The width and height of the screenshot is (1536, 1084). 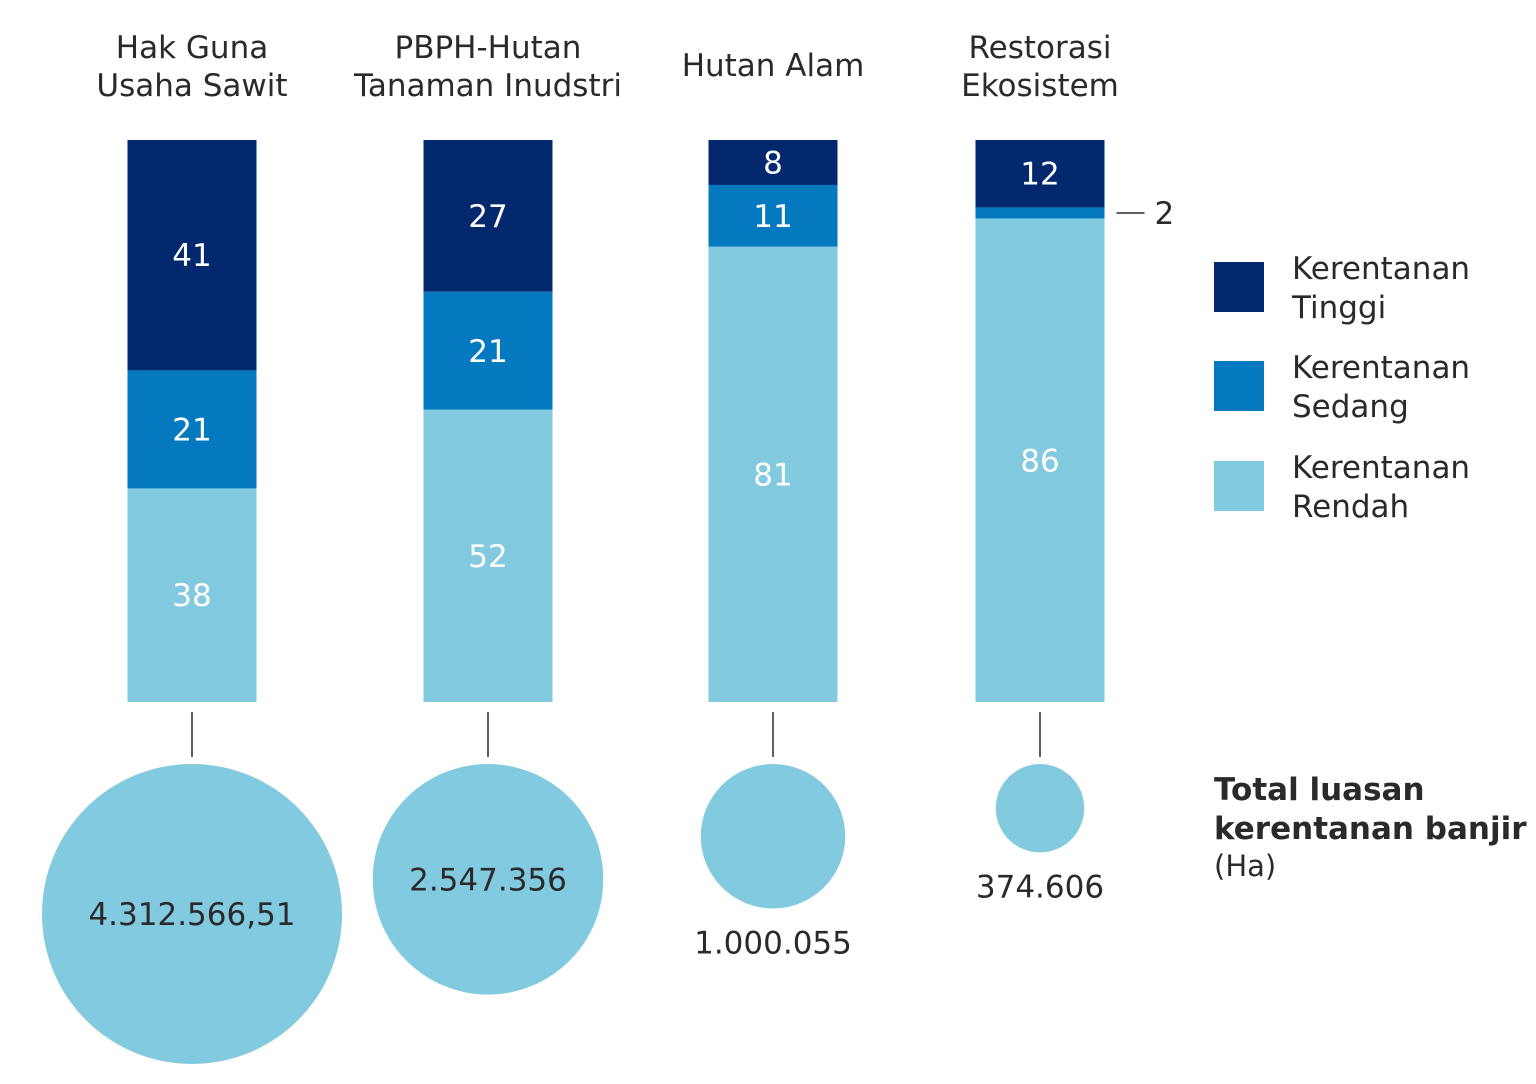 What do you see at coordinates (1380, 288) in the screenshot?
I see `legend-label: Kerentanan Tinggi` at bounding box center [1380, 288].